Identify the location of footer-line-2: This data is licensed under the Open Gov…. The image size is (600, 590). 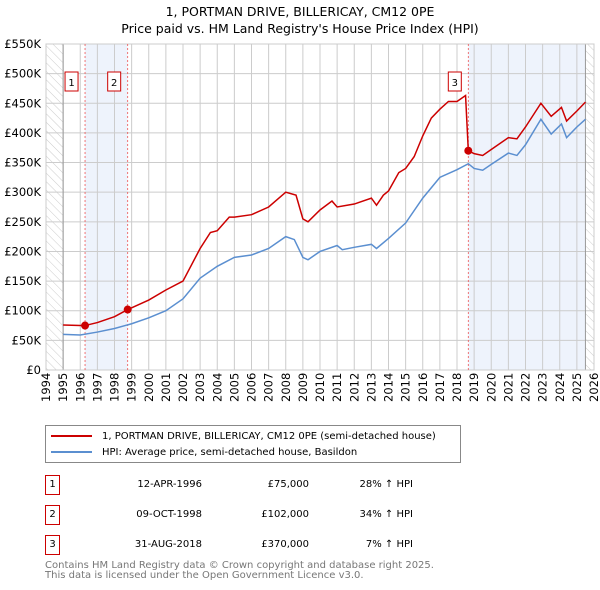
(204, 575).